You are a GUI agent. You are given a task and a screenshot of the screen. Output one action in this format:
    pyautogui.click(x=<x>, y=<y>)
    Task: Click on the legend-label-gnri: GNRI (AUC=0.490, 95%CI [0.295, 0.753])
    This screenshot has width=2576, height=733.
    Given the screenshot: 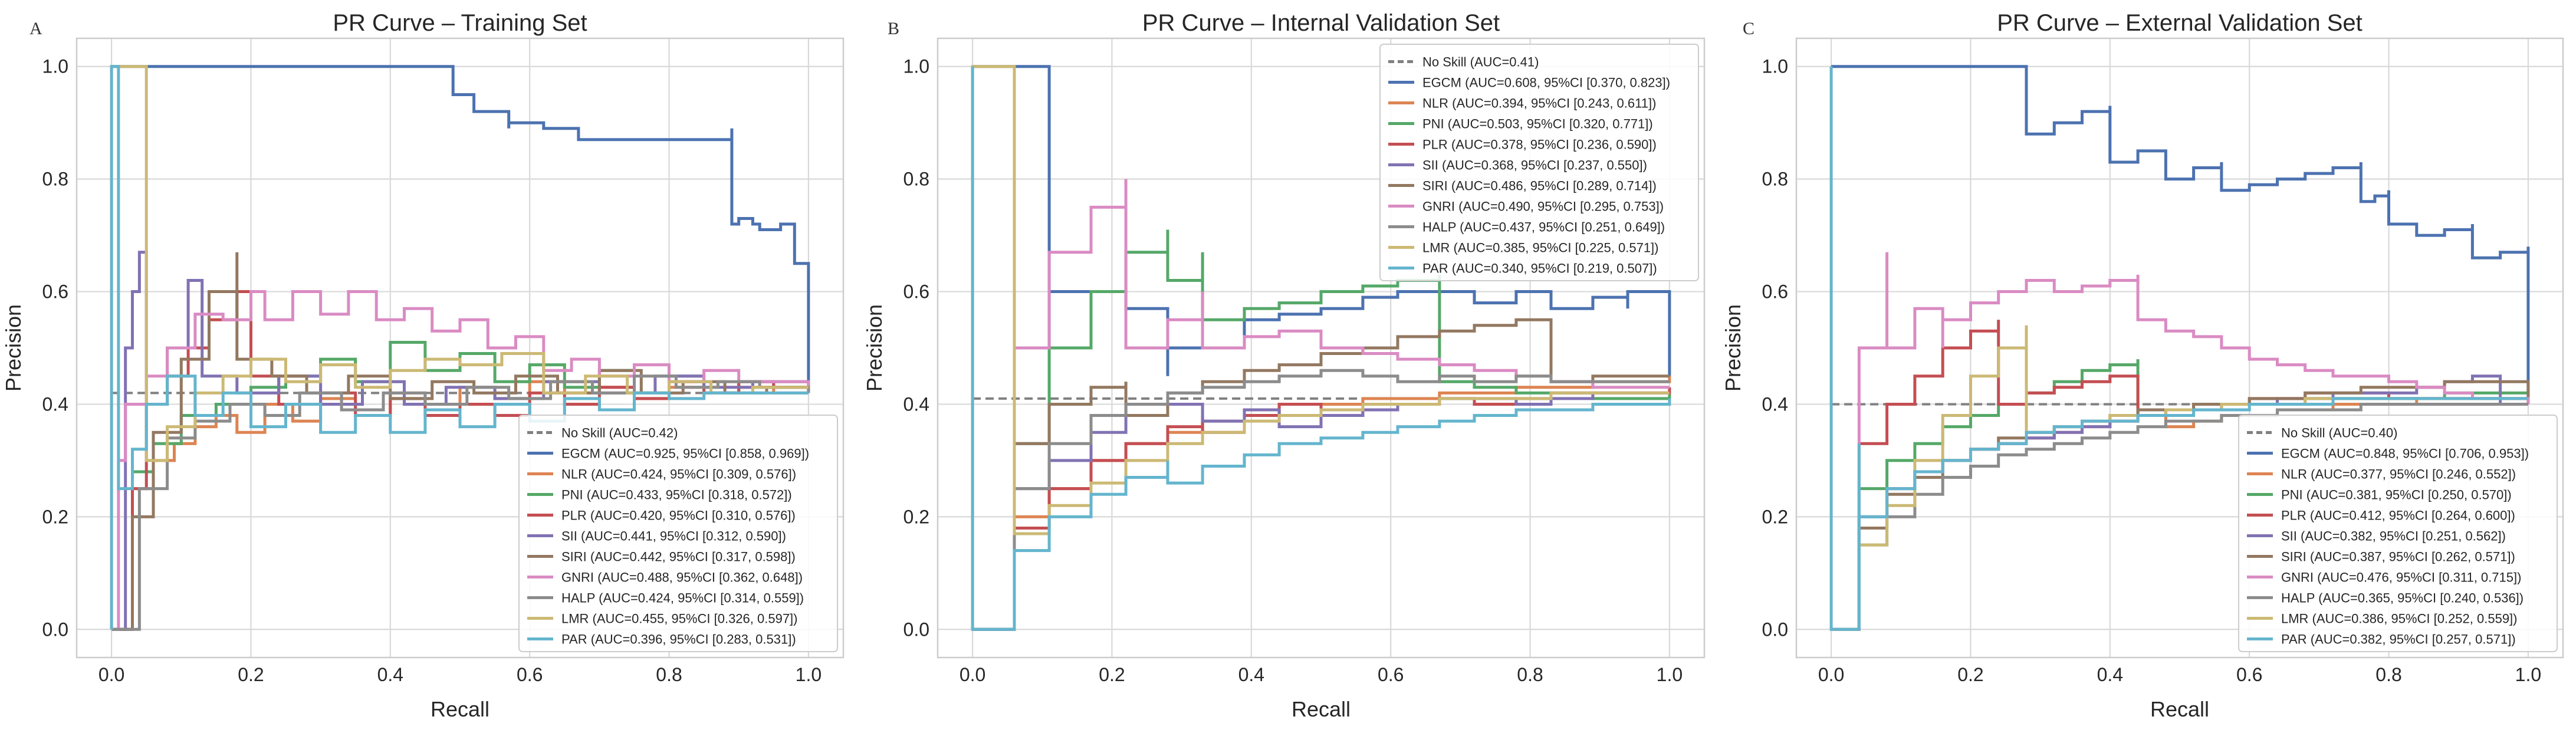 What is the action you would take?
    pyautogui.click(x=1543, y=207)
    